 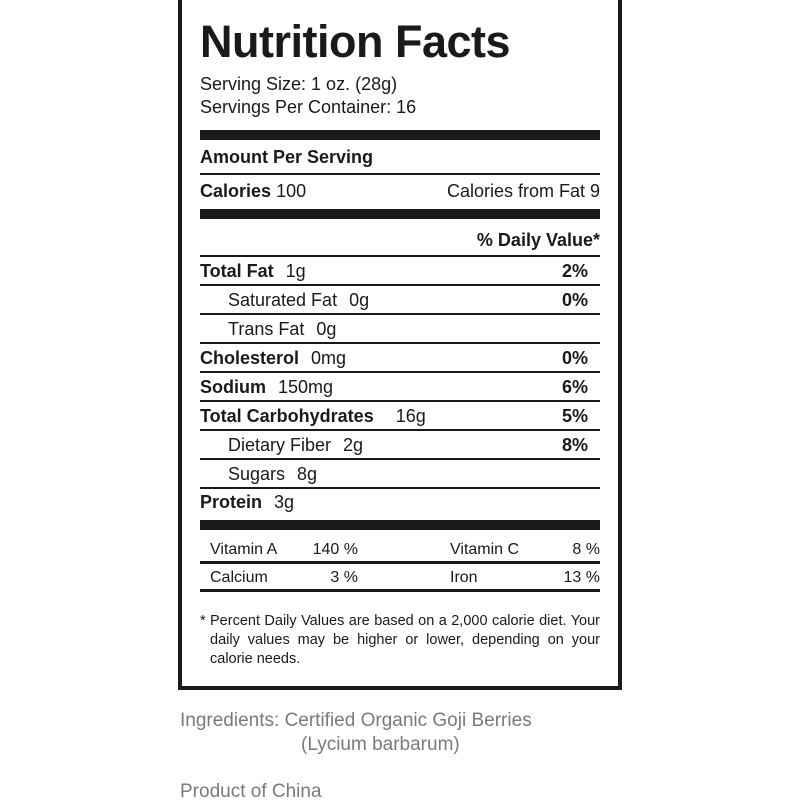 What do you see at coordinates (257, 474) in the screenshot?
I see `nutrient-name: Sugars` at bounding box center [257, 474].